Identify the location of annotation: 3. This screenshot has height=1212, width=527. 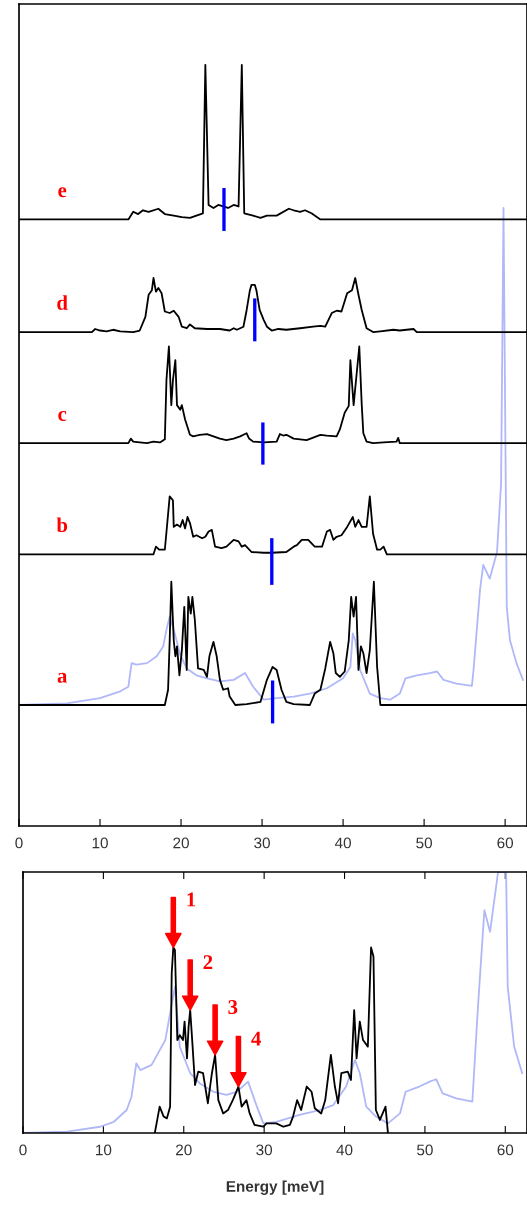
(233, 1007).